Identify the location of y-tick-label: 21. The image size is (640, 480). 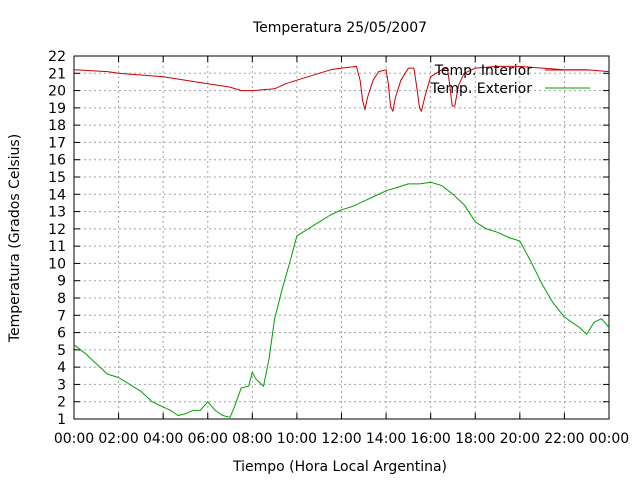
(57, 74).